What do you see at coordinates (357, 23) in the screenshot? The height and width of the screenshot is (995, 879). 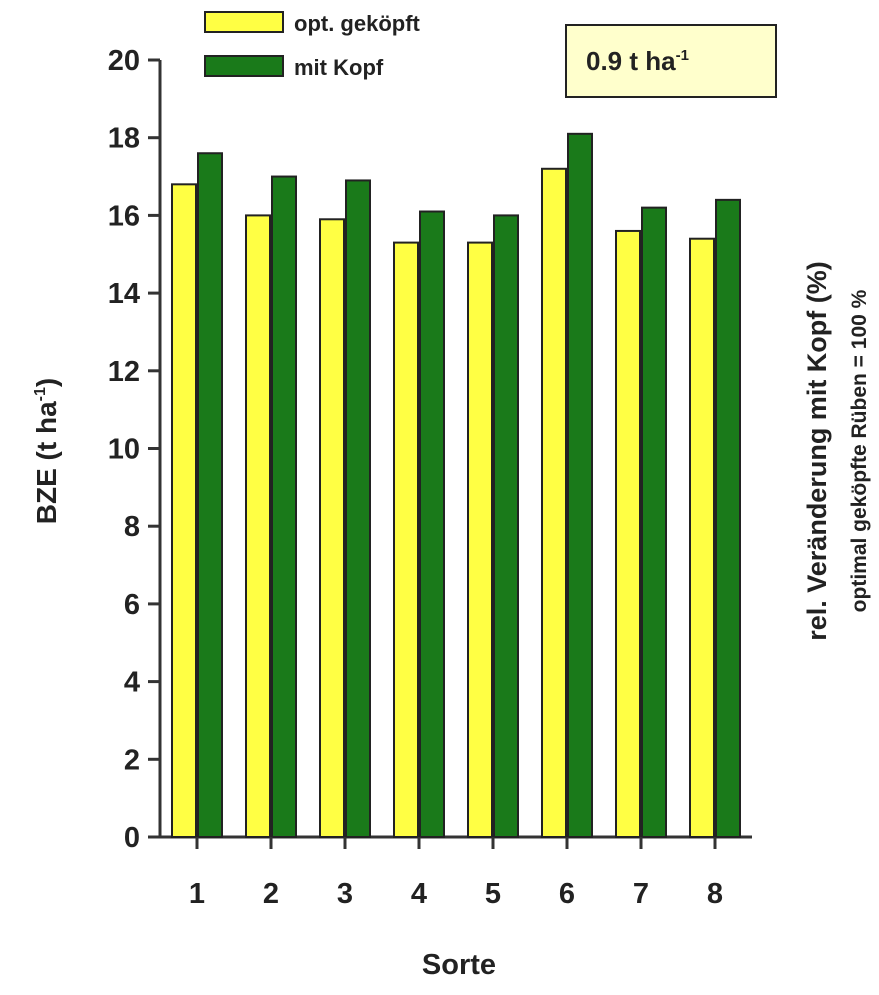 I see `legend-label-opt-gekoepft: opt. geköpft` at bounding box center [357, 23].